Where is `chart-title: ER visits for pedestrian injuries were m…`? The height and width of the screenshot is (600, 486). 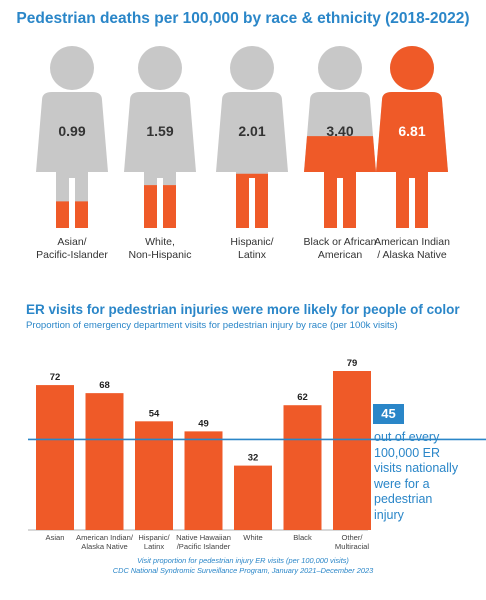
chart-title: ER visits for pedestrian injuries were m… is located at coordinates (243, 309).